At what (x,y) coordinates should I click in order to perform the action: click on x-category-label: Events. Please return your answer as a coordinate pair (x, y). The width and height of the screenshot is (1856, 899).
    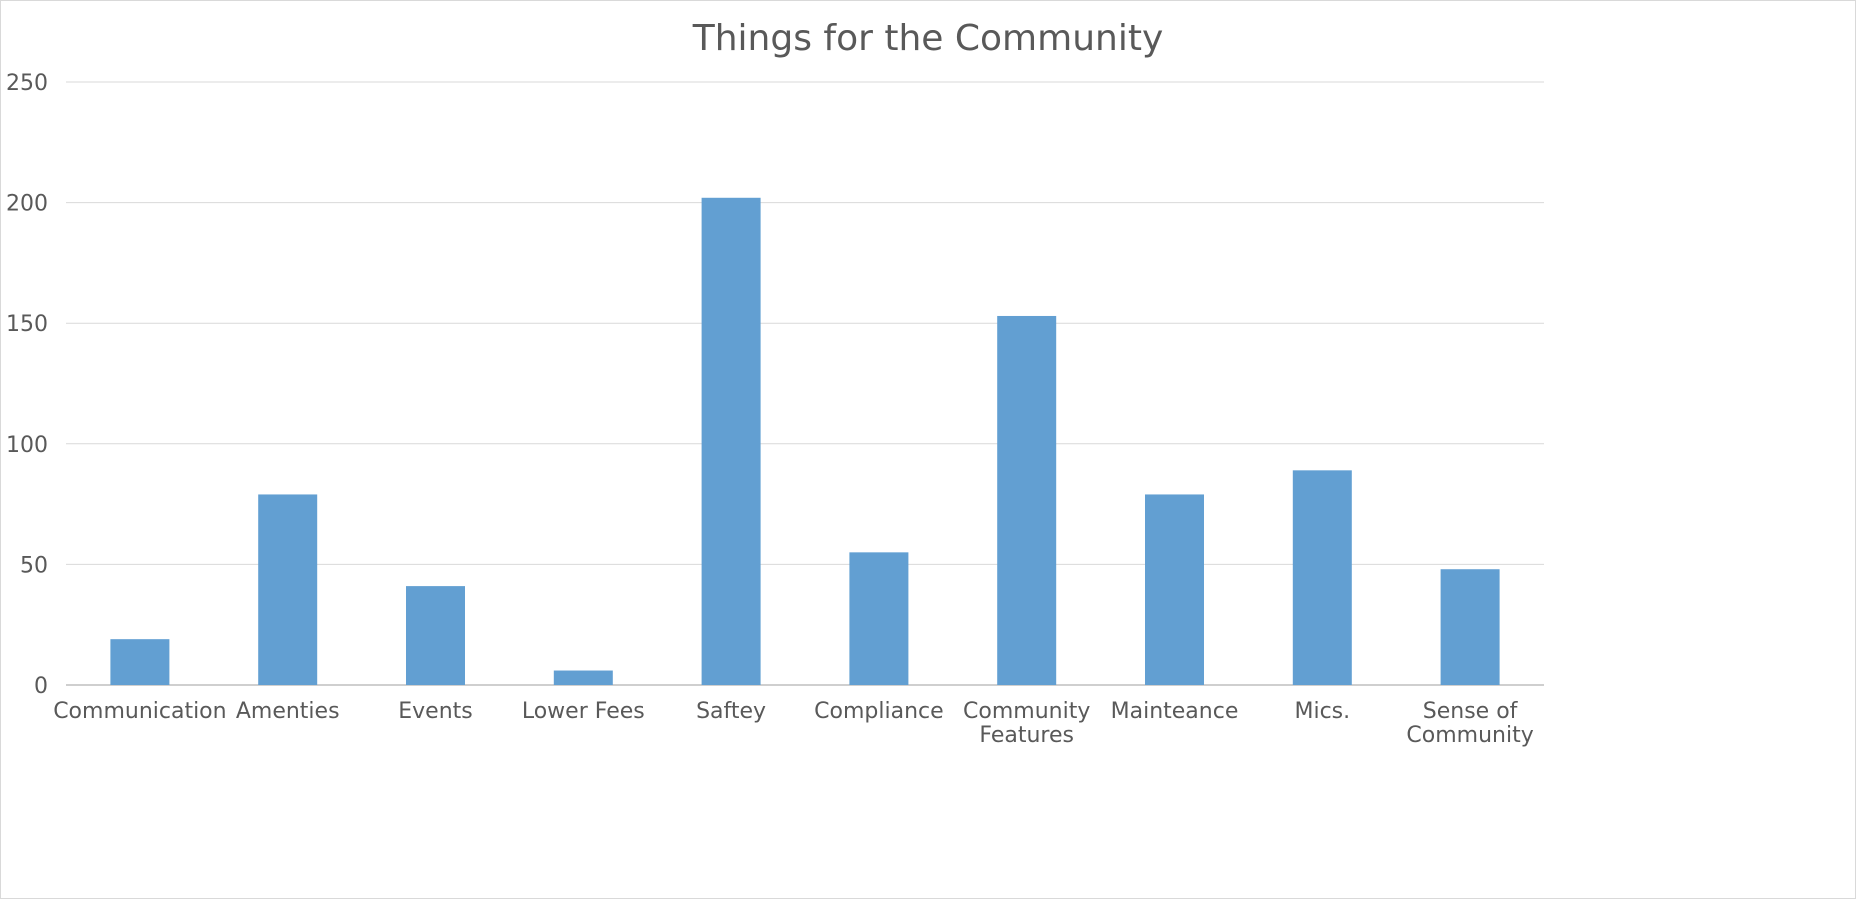
    Looking at the image, I should click on (435, 711).